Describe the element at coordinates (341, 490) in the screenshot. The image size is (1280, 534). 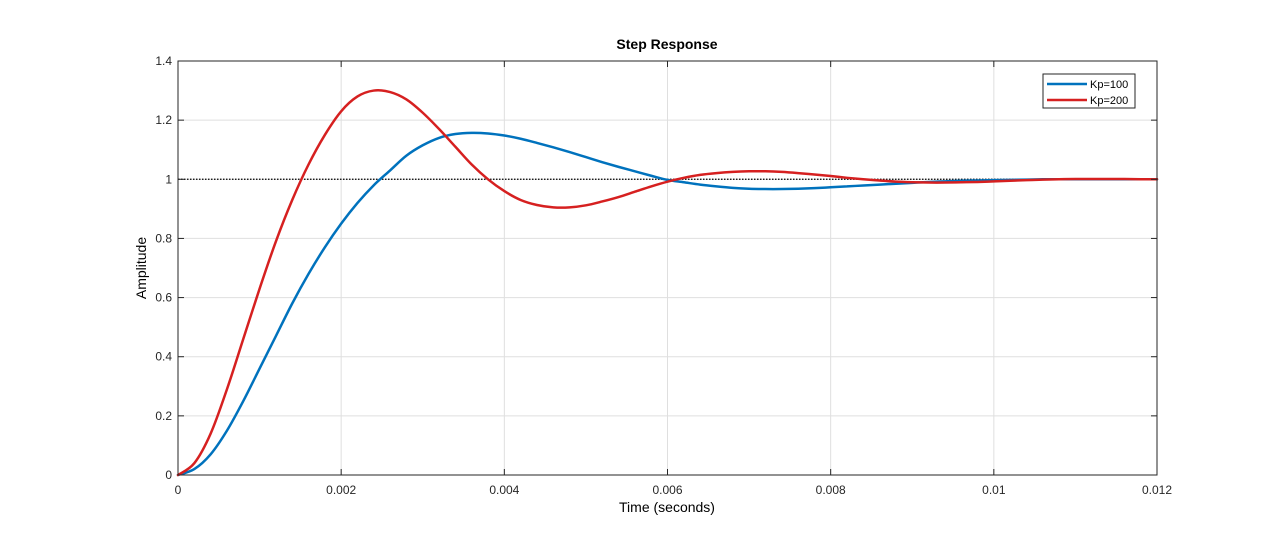
I see `x-tick-label: 0.002` at that location.